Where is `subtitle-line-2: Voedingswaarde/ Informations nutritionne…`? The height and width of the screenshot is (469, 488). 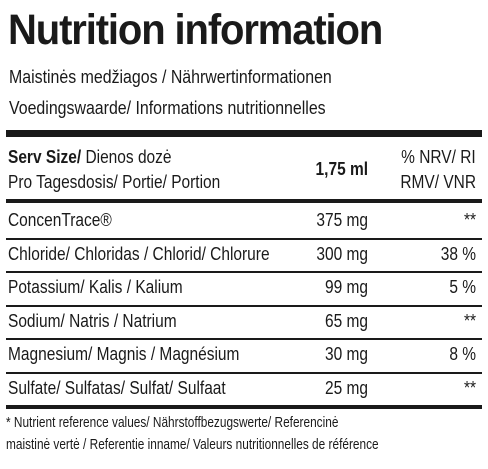 subtitle-line-2: Voedingswaarde/ Informations nutritionne… is located at coordinates (167, 107).